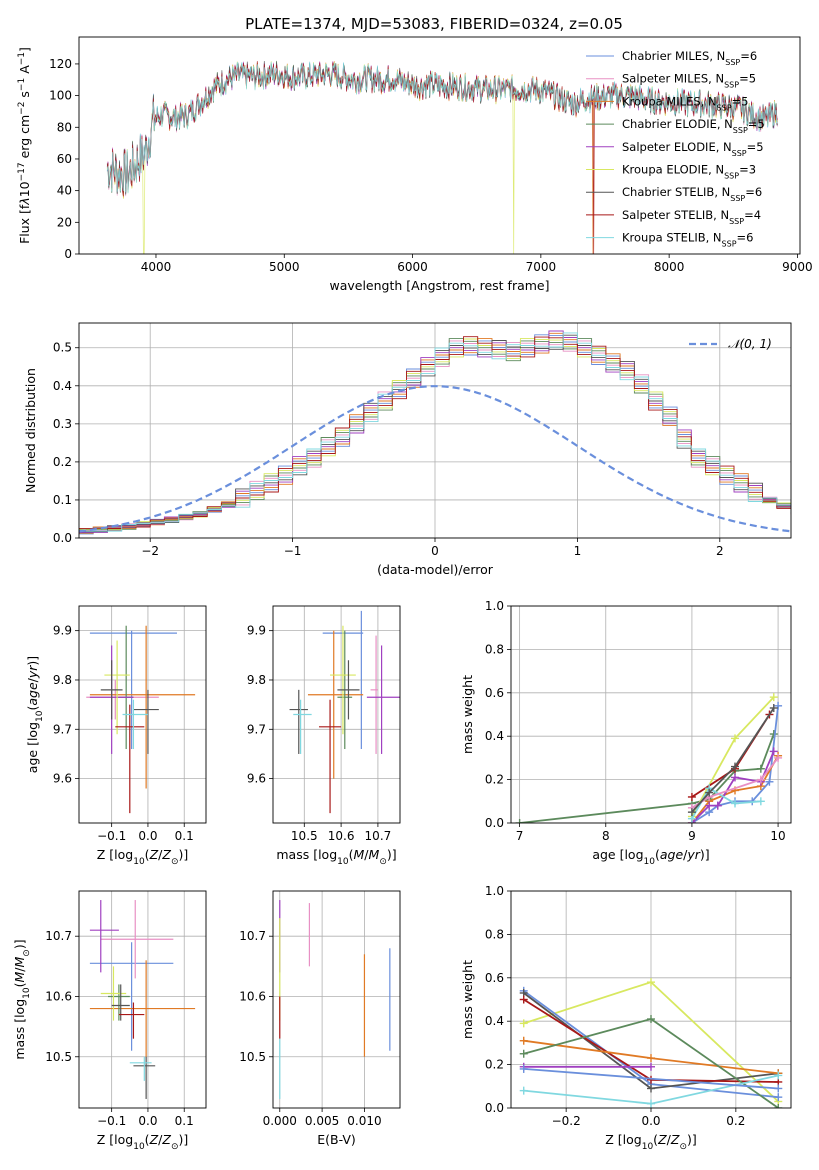 The image size is (819, 1170). What do you see at coordinates (60, 64) in the screenshot?
I see `y-tick-label: 120` at bounding box center [60, 64].